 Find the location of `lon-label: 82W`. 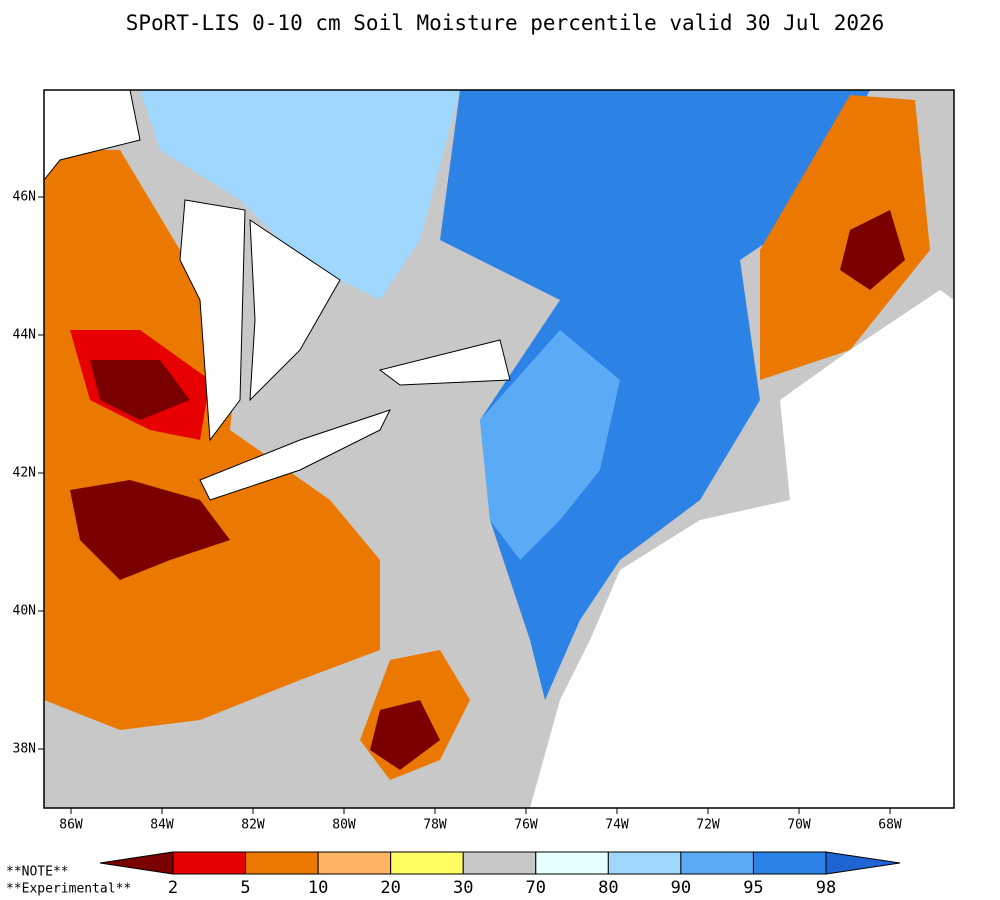

lon-label: 82W is located at coordinates (253, 825).